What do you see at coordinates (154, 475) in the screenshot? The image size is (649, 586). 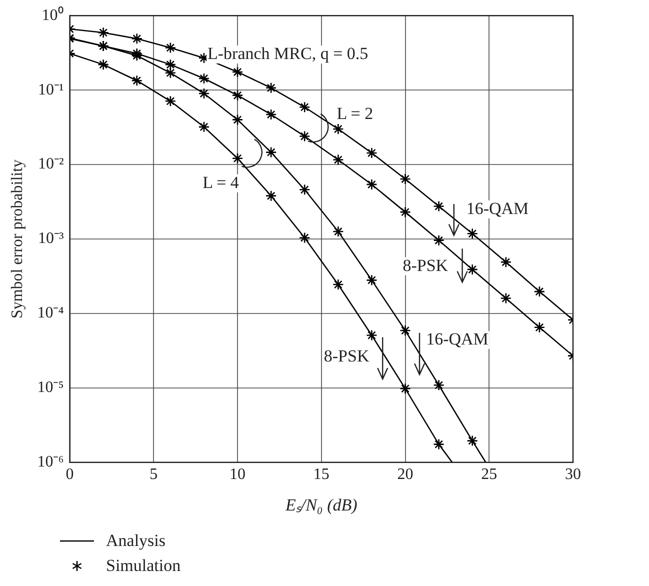 I see `x-tick-label: 5` at bounding box center [154, 475].